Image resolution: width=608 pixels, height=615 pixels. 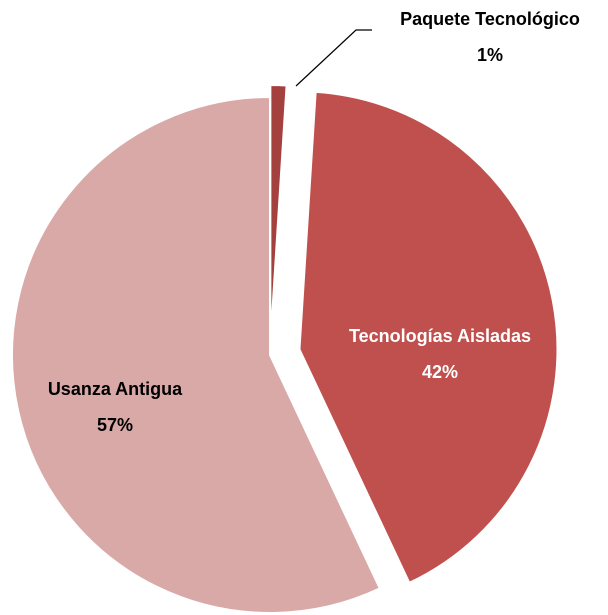 I want to click on slice-value: 1%, so click(x=490, y=55).